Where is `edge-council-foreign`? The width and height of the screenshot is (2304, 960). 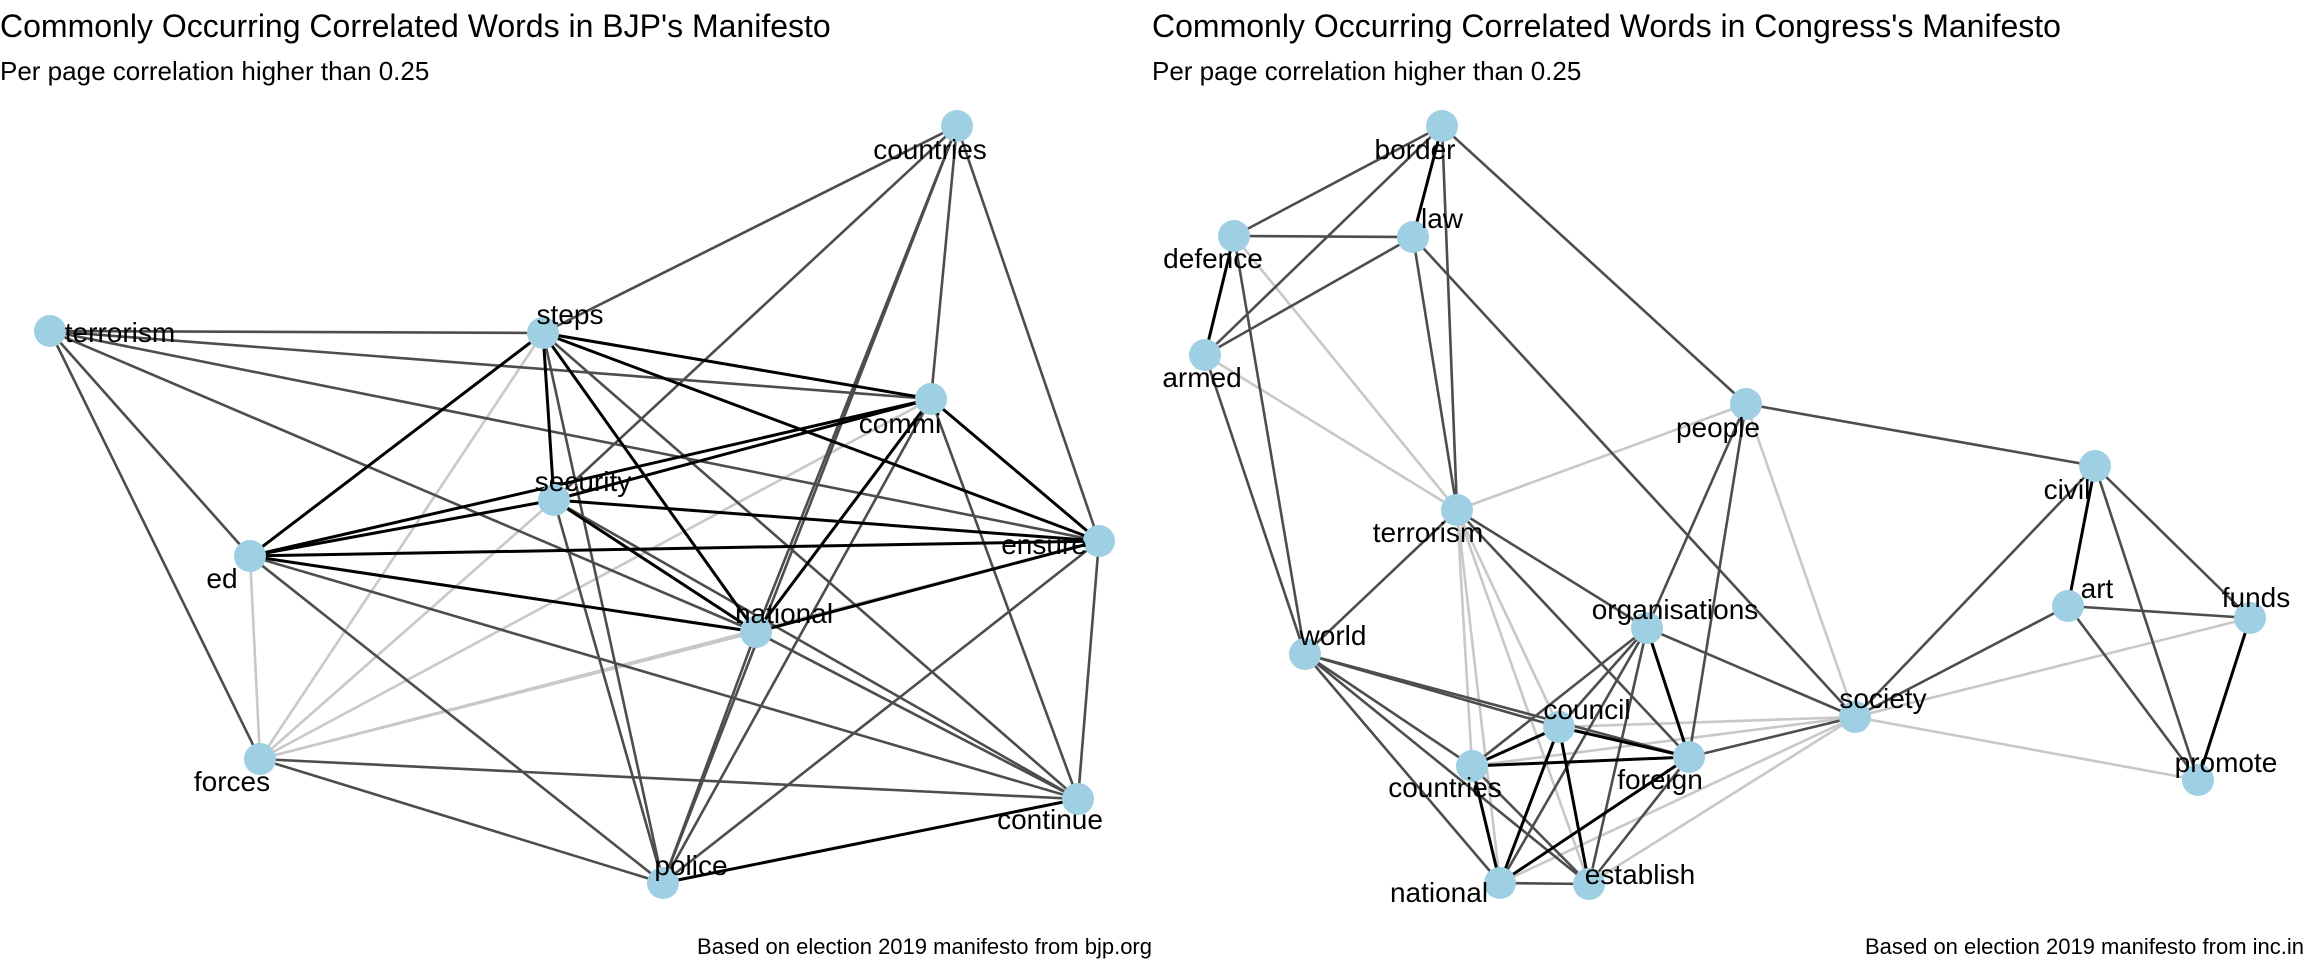 edge-council-foreign is located at coordinates (1624, 742).